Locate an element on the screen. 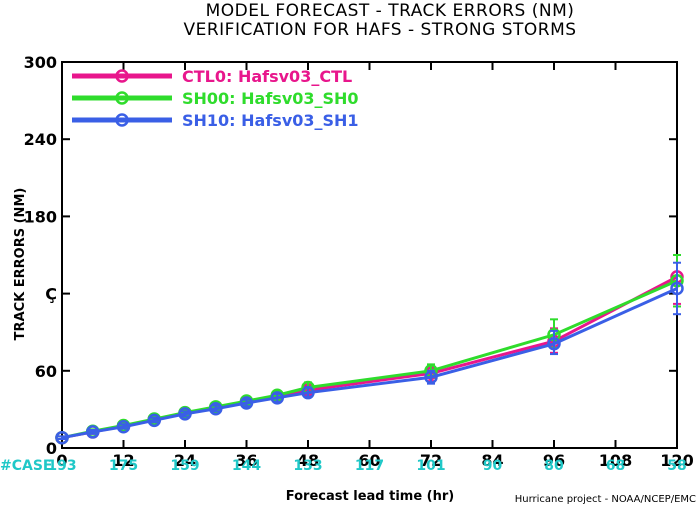  credit-text: Hurricane project - NOAA/NCEP/EMC is located at coordinates (605, 499).